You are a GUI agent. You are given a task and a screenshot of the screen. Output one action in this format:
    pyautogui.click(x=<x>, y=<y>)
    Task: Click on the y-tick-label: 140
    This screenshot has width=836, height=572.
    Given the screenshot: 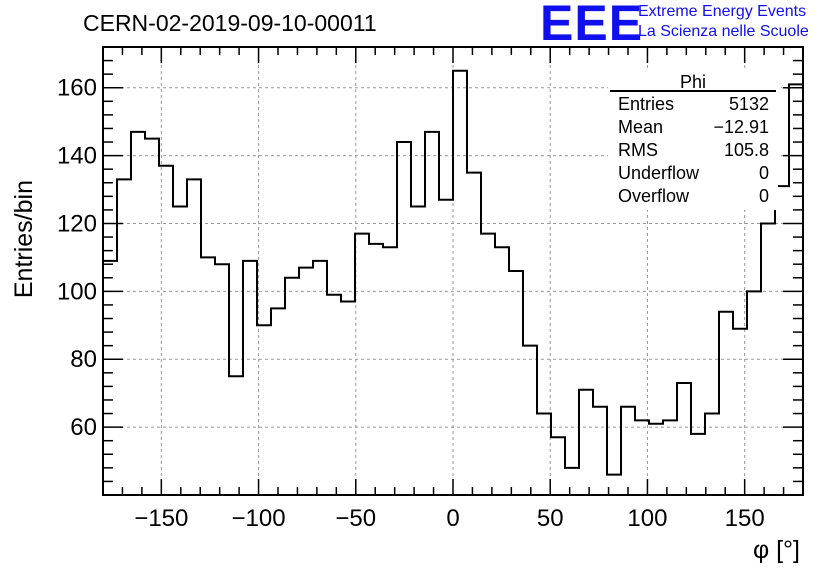 What is the action you would take?
    pyautogui.click(x=77, y=156)
    